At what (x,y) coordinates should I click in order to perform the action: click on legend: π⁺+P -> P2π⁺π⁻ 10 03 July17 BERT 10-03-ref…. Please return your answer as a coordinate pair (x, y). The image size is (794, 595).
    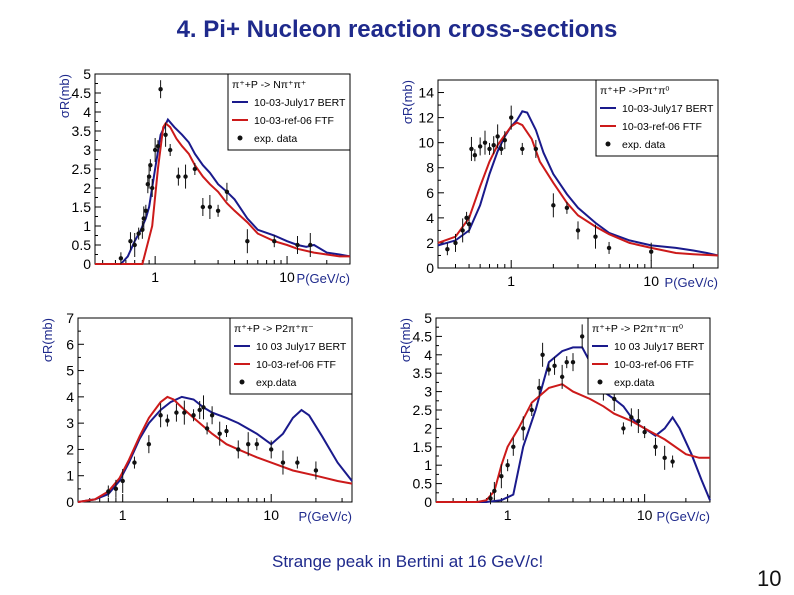
    Looking at the image, I should click on (291, 356).